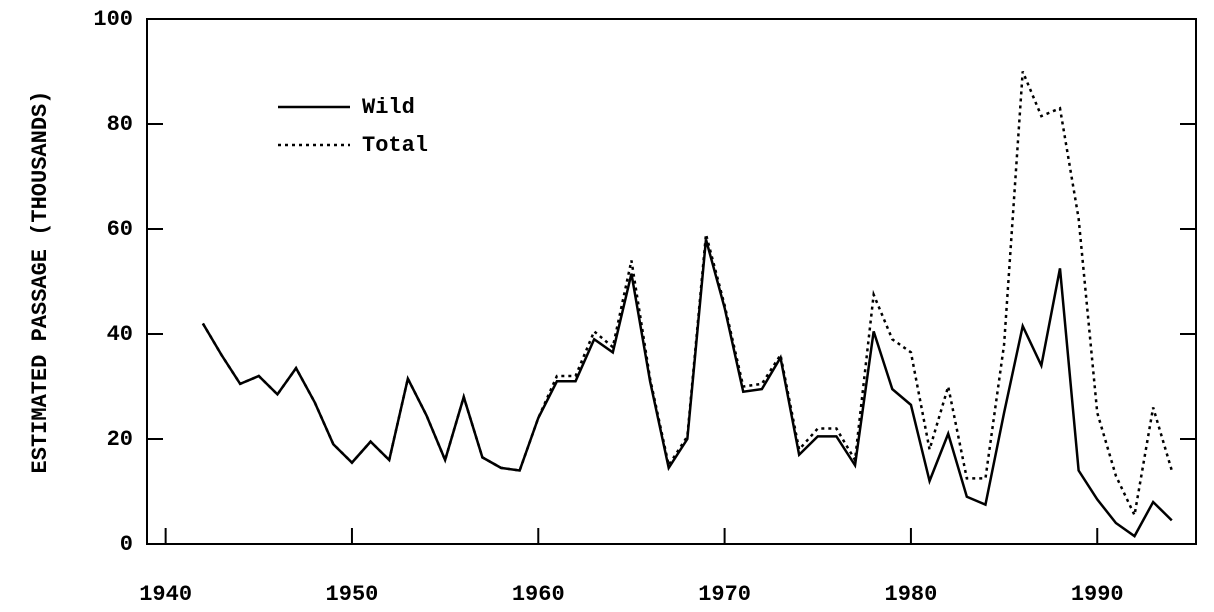 The width and height of the screenshot is (1214, 612). What do you see at coordinates (120, 334) in the screenshot?
I see `y-tick-label: 40` at bounding box center [120, 334].